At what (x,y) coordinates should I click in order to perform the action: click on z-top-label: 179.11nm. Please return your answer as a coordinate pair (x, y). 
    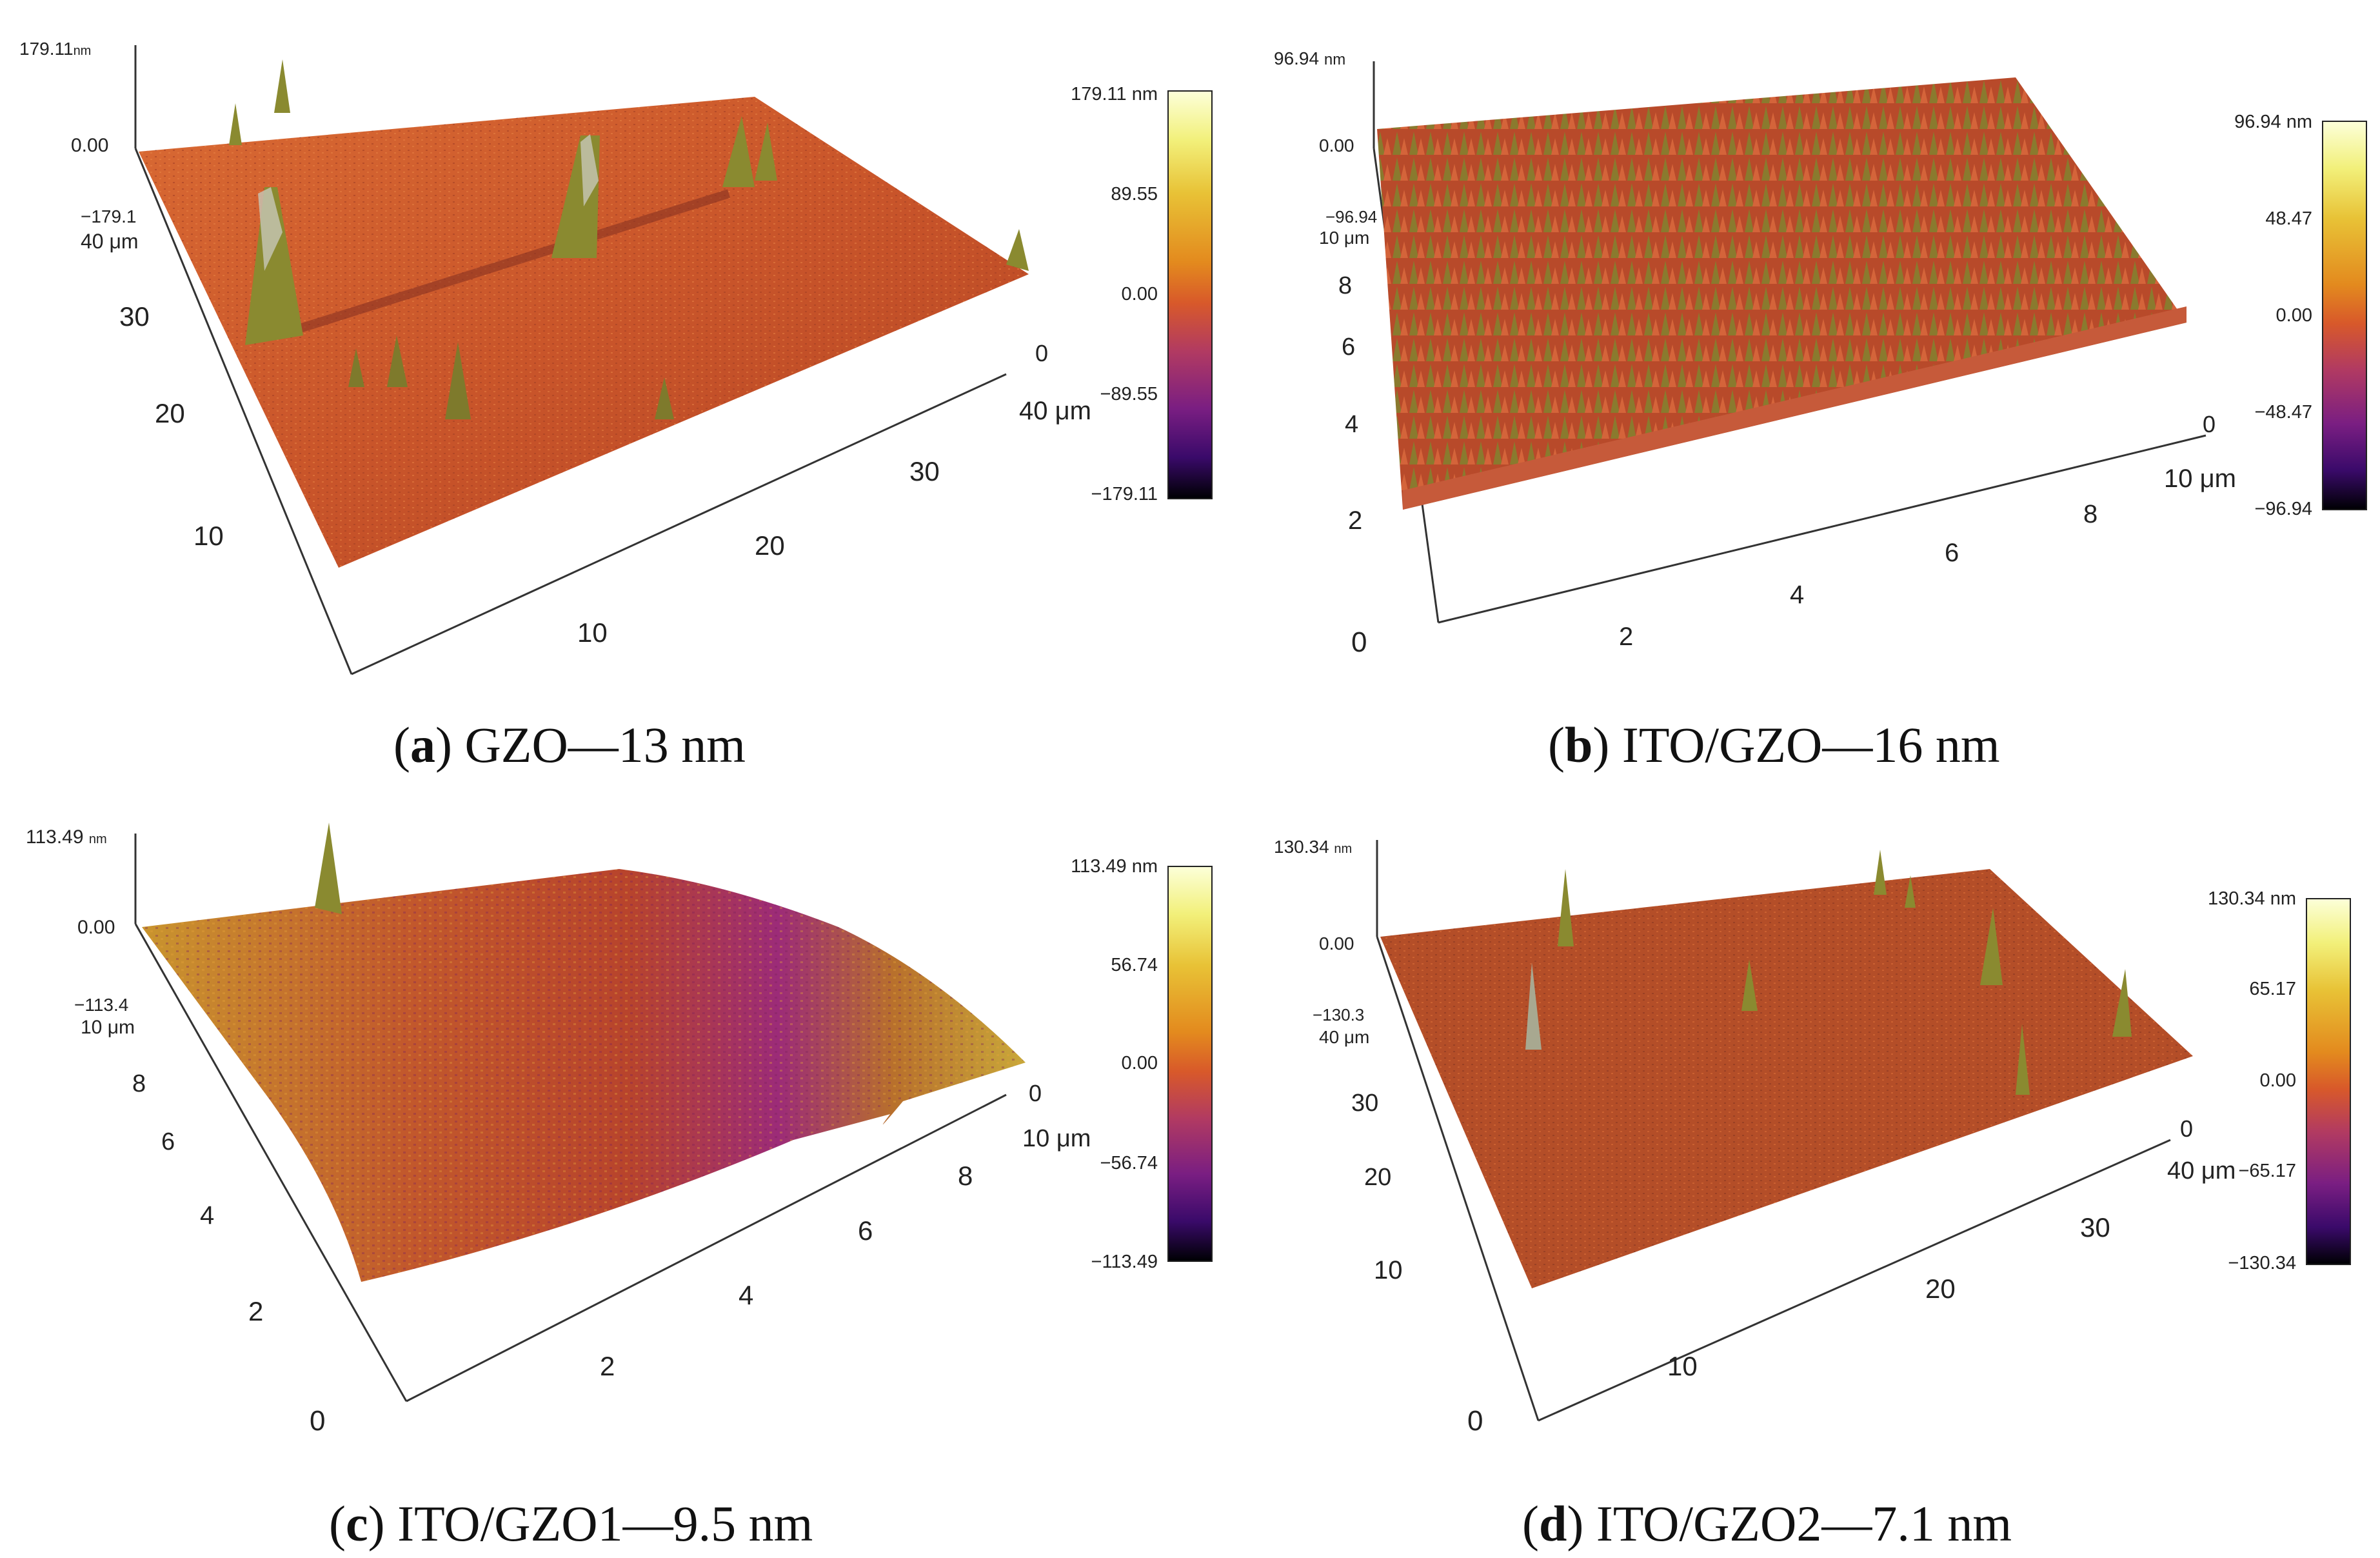
    Looking at the image, I should click on (55, 49).